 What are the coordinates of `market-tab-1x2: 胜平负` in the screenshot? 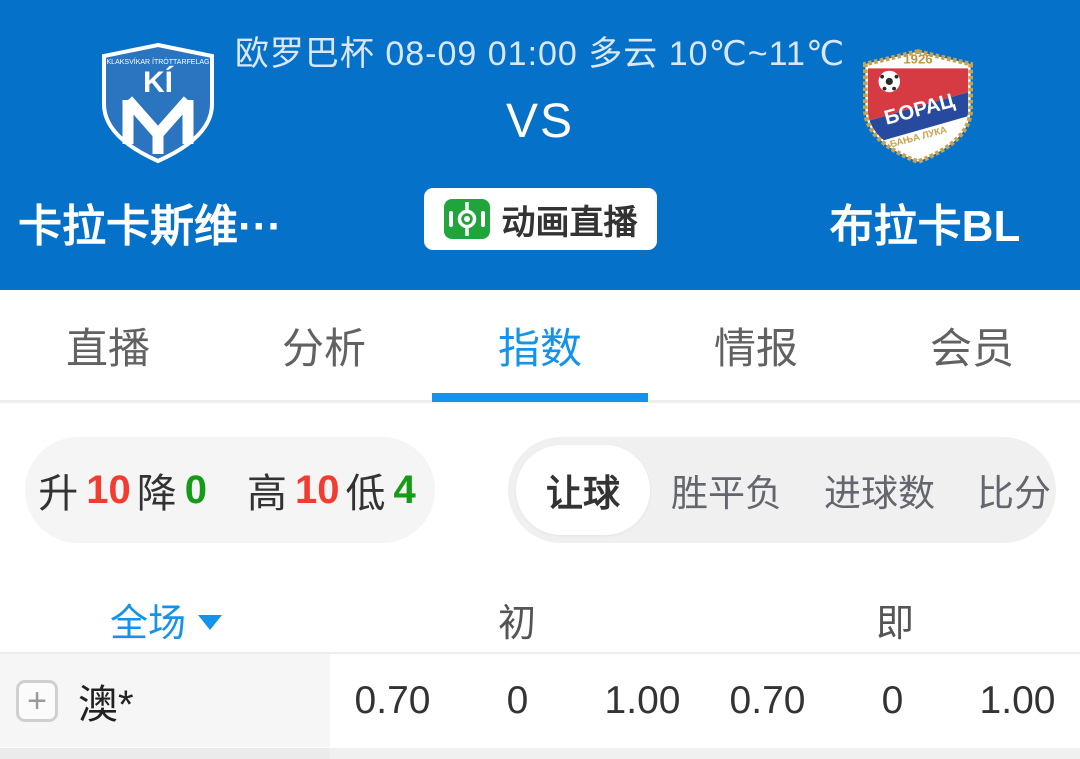 It's located at (726, 490).